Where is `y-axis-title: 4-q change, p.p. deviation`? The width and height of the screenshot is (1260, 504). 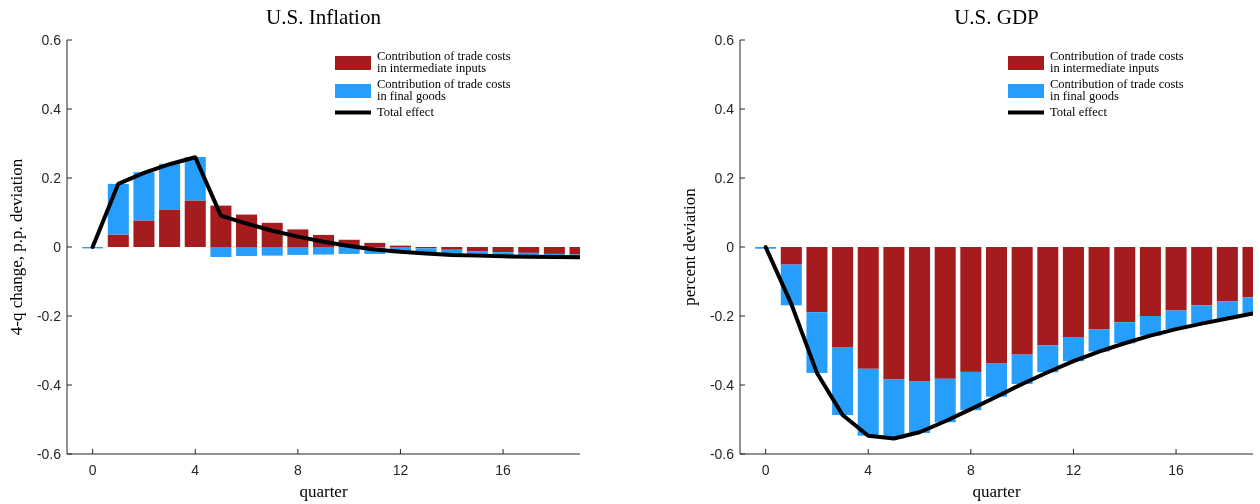 y-axis-title: 4-q change, p.p. deviation is located at coordinates (16, 247).